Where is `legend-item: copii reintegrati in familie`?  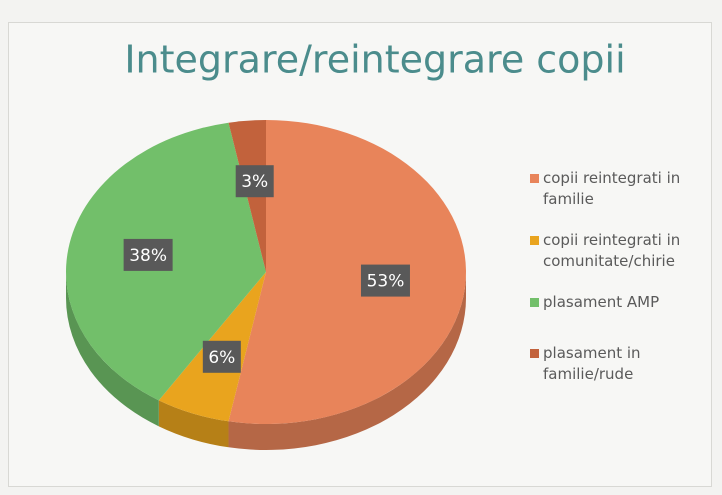
legend-item: copii reintegrati in familie is located at coordinates (622, 189).